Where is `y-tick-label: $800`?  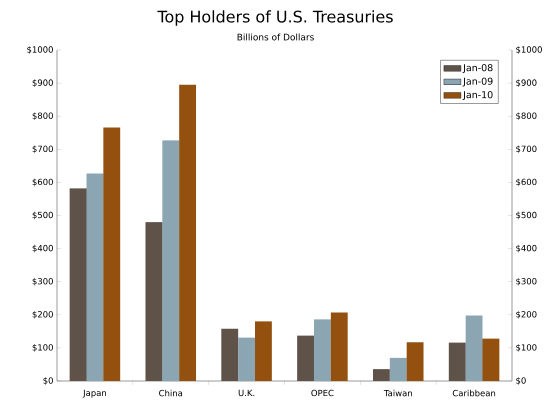
y-tick-label: $800 is located at coordinates (42, 116).